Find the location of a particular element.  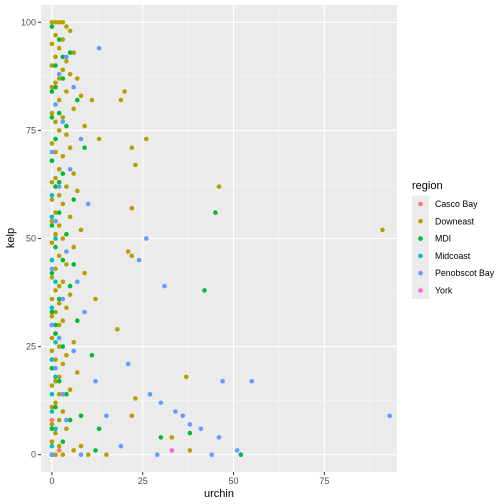

y-tick-label: 25 is located at coordinates (31, 347).